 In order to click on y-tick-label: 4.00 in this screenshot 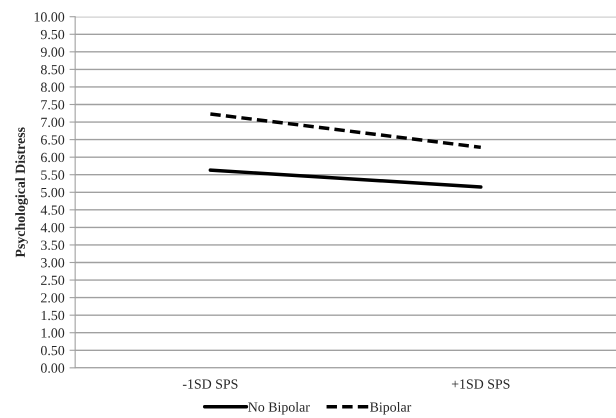, I will do `click(52, 227)`.